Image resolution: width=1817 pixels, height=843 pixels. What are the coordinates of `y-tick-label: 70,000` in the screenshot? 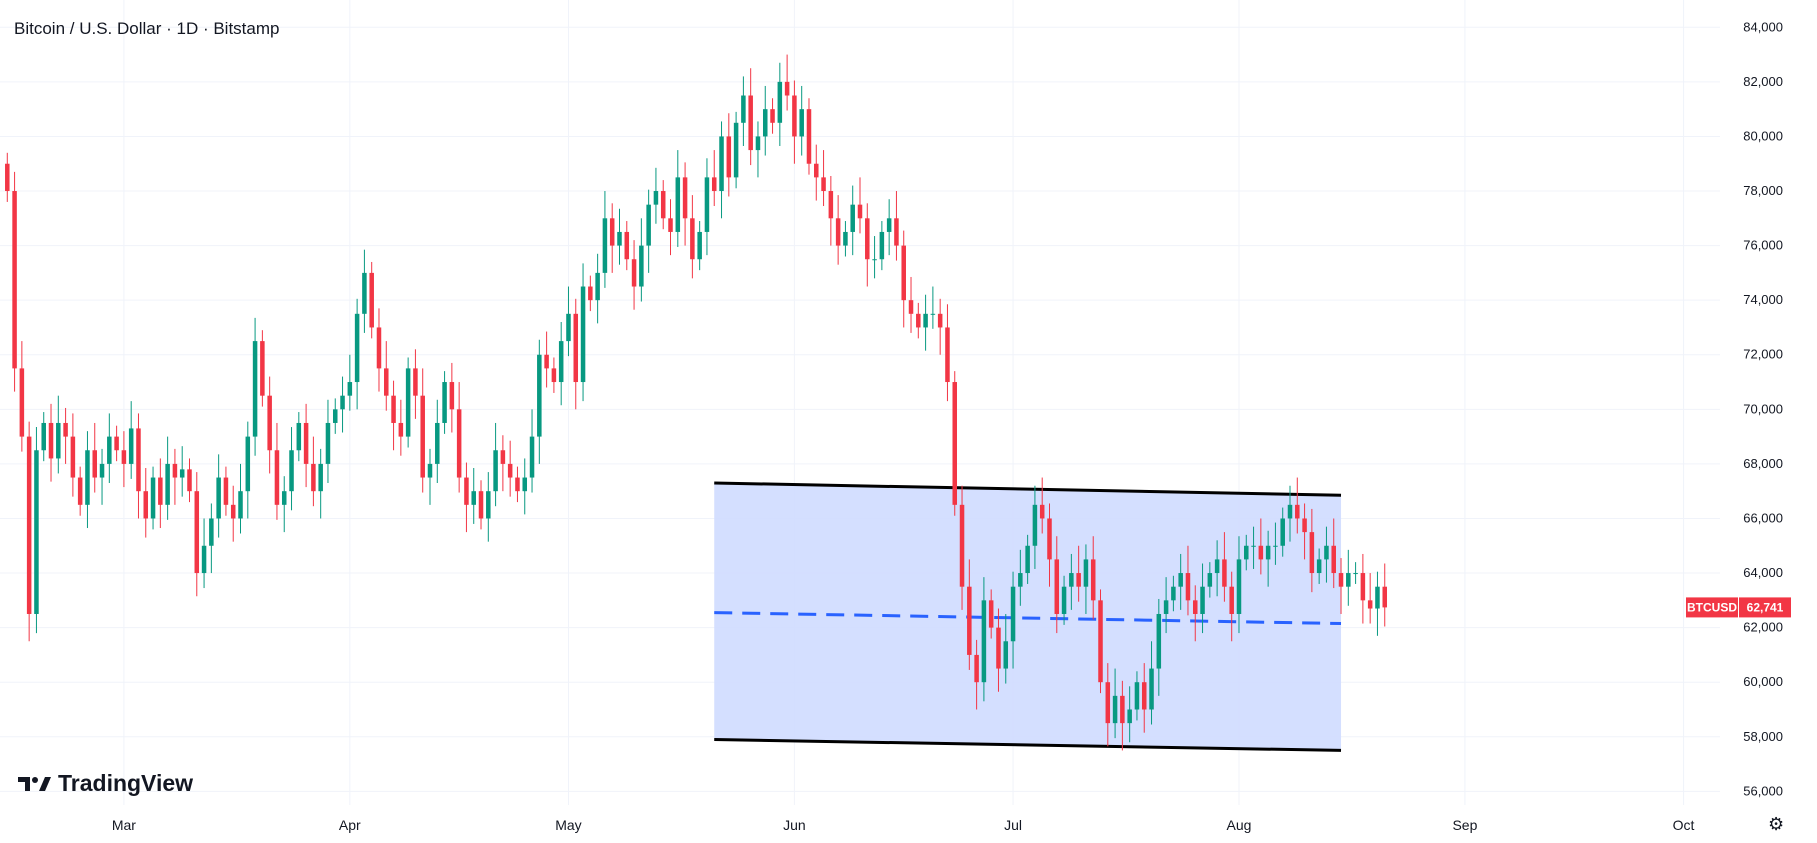 It's located at (1763, 408).